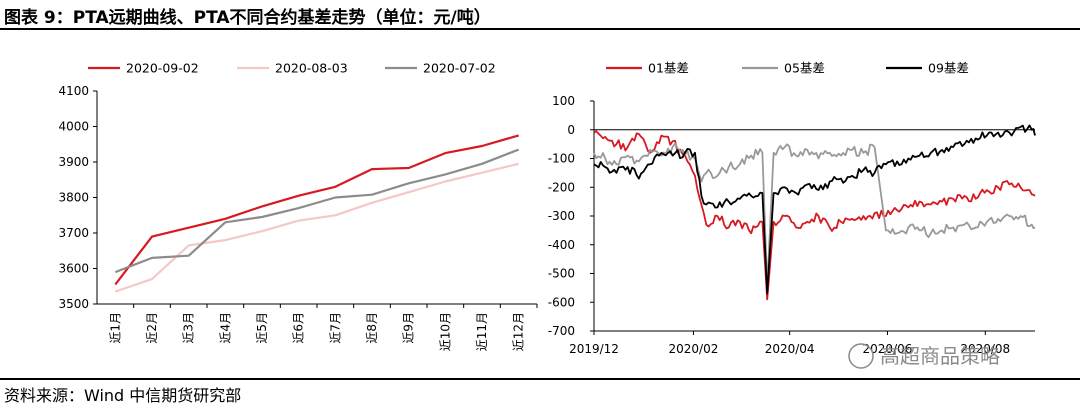 Image resolution: width=1080 pixels, height=407 pixels. I want to click on footer-rule, so click(540, 379).